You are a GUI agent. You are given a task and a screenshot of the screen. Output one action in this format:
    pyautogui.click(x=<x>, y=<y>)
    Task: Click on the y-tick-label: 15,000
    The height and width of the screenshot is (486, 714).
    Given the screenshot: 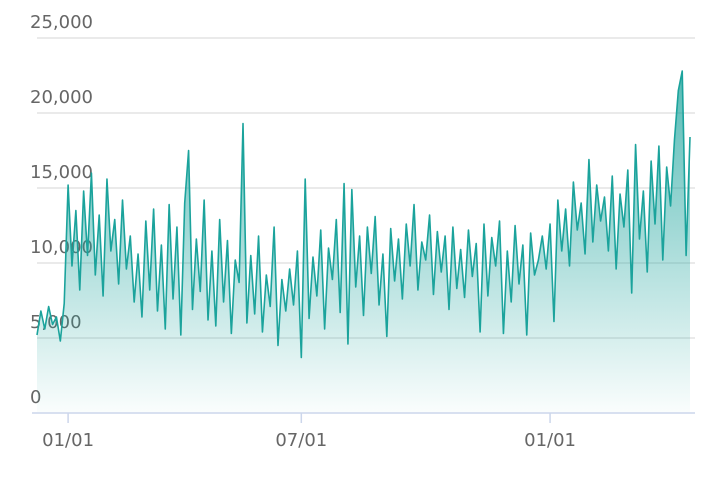 What is the action you would take?
    pyautogui.click(x=61, y=172)
    